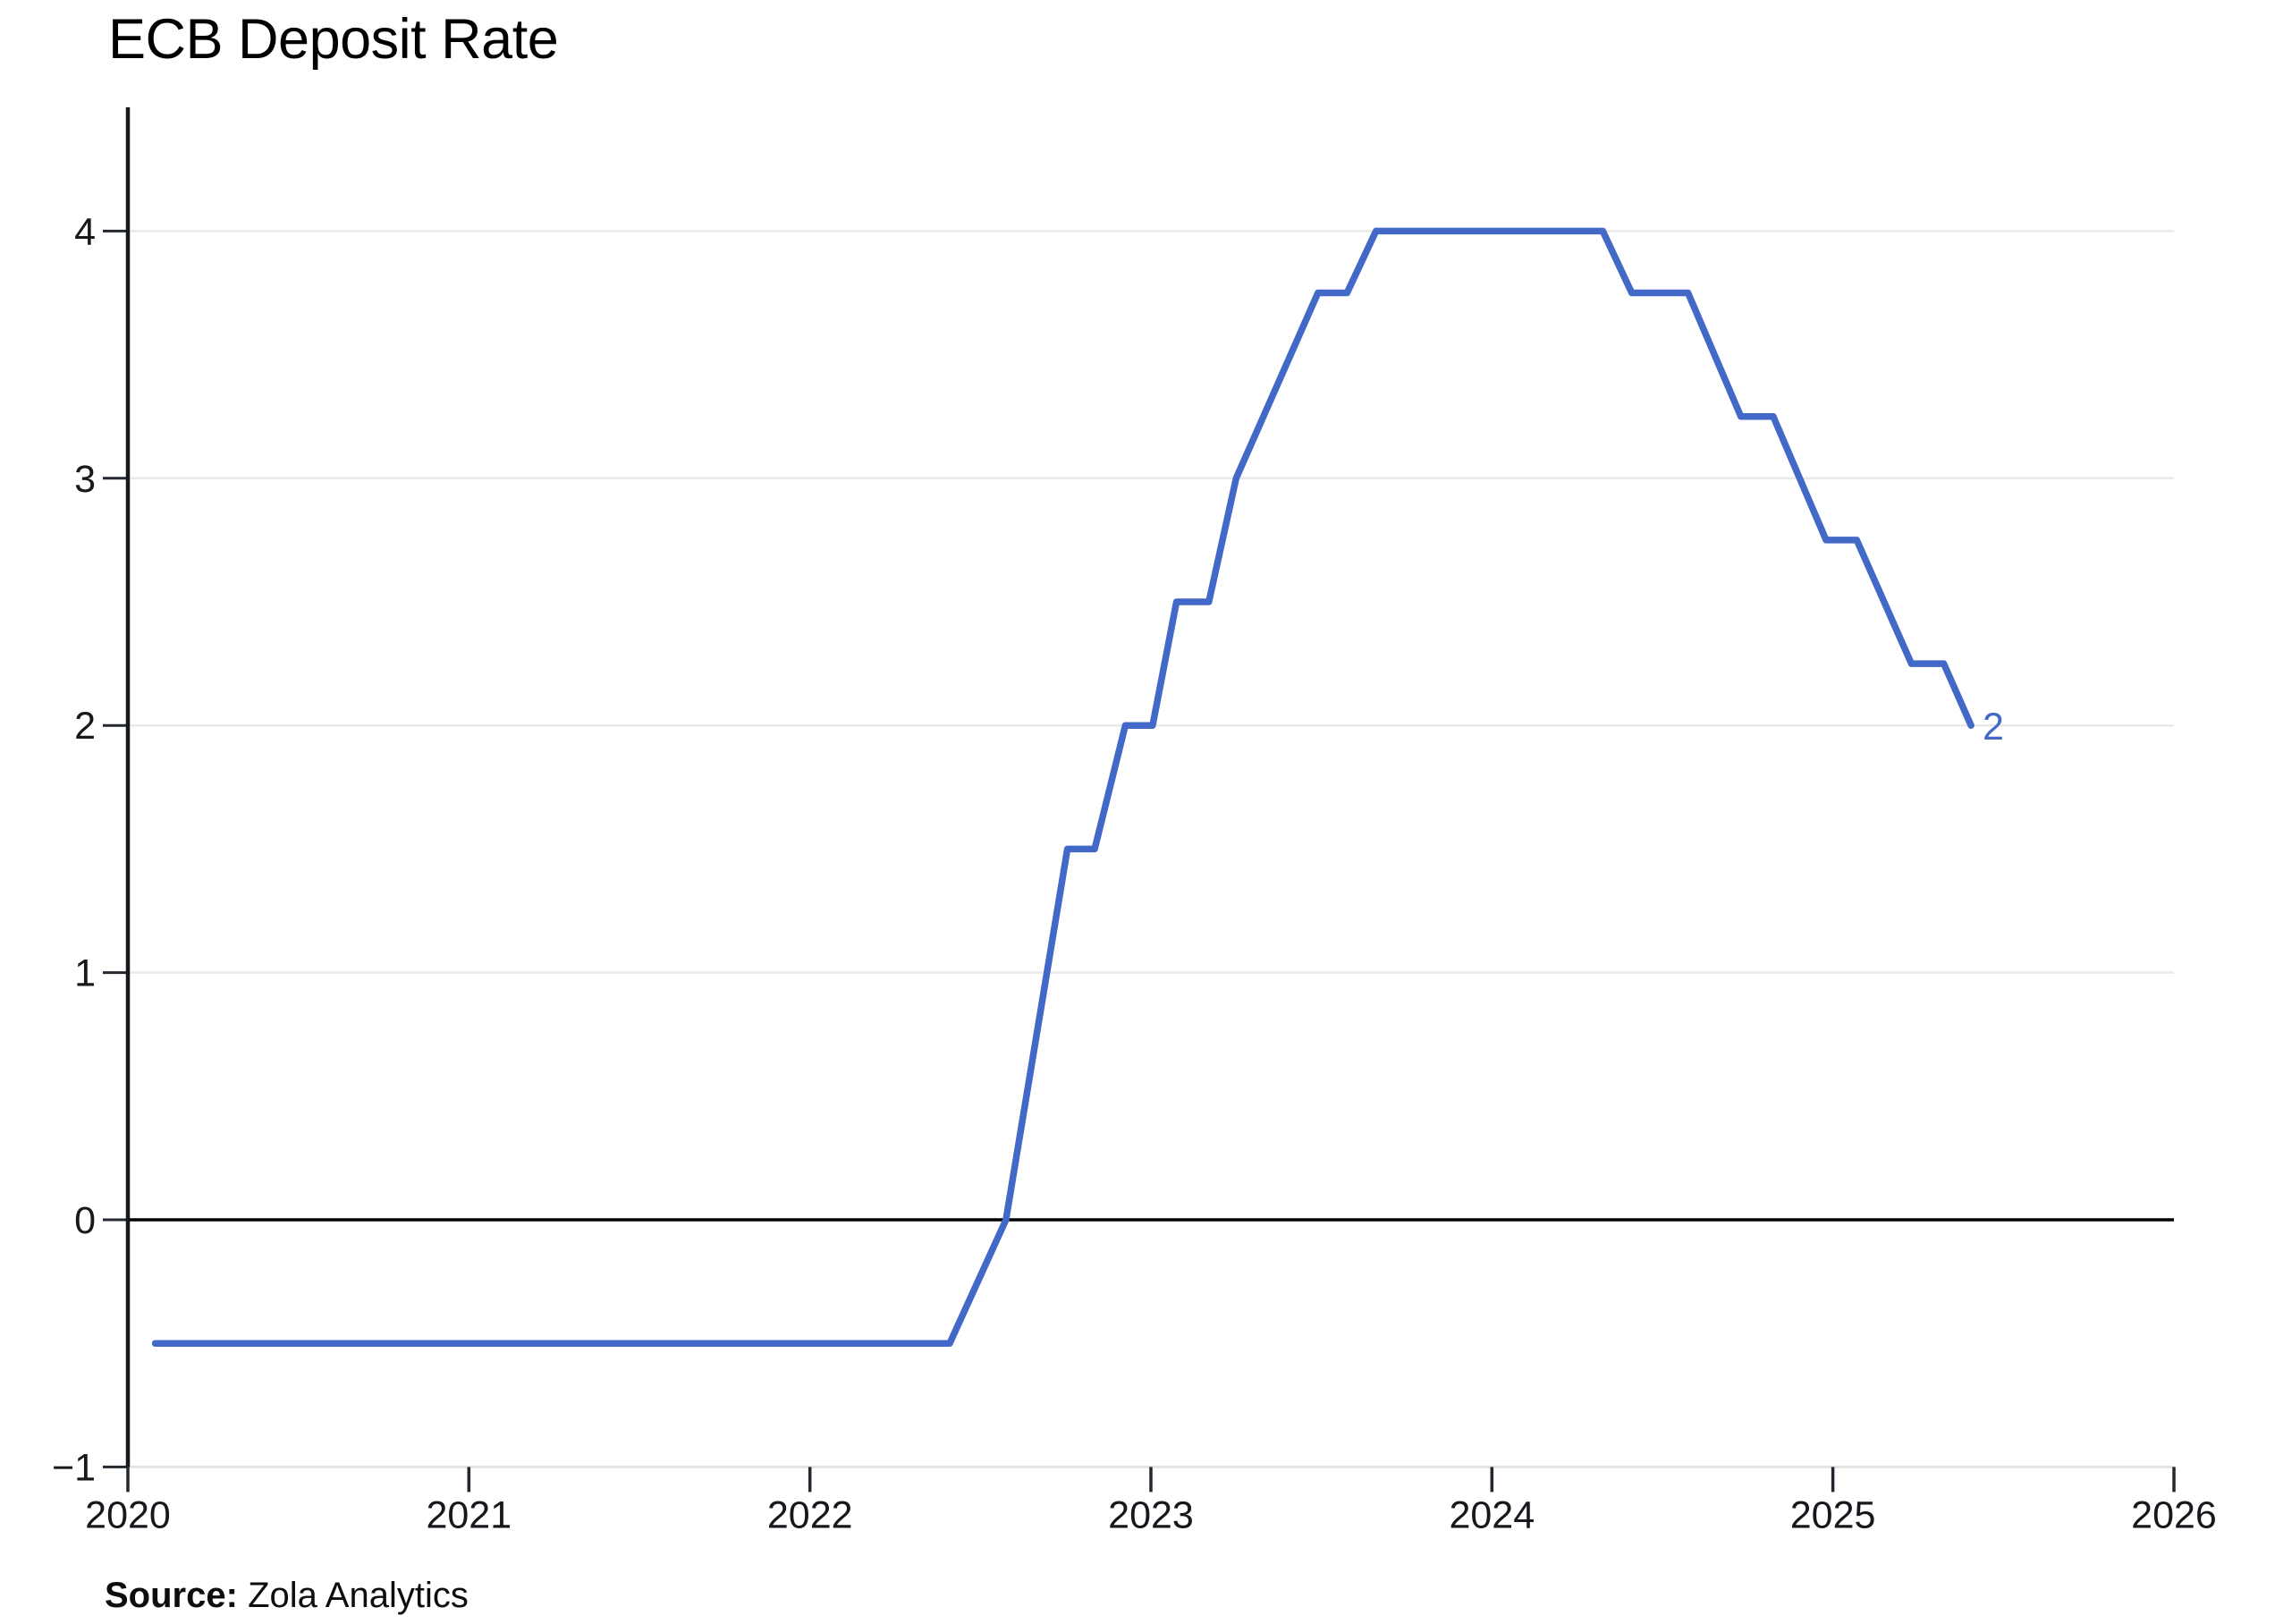  I want to click on chart-title: ECB Deposit Rate, so click(333, 39).